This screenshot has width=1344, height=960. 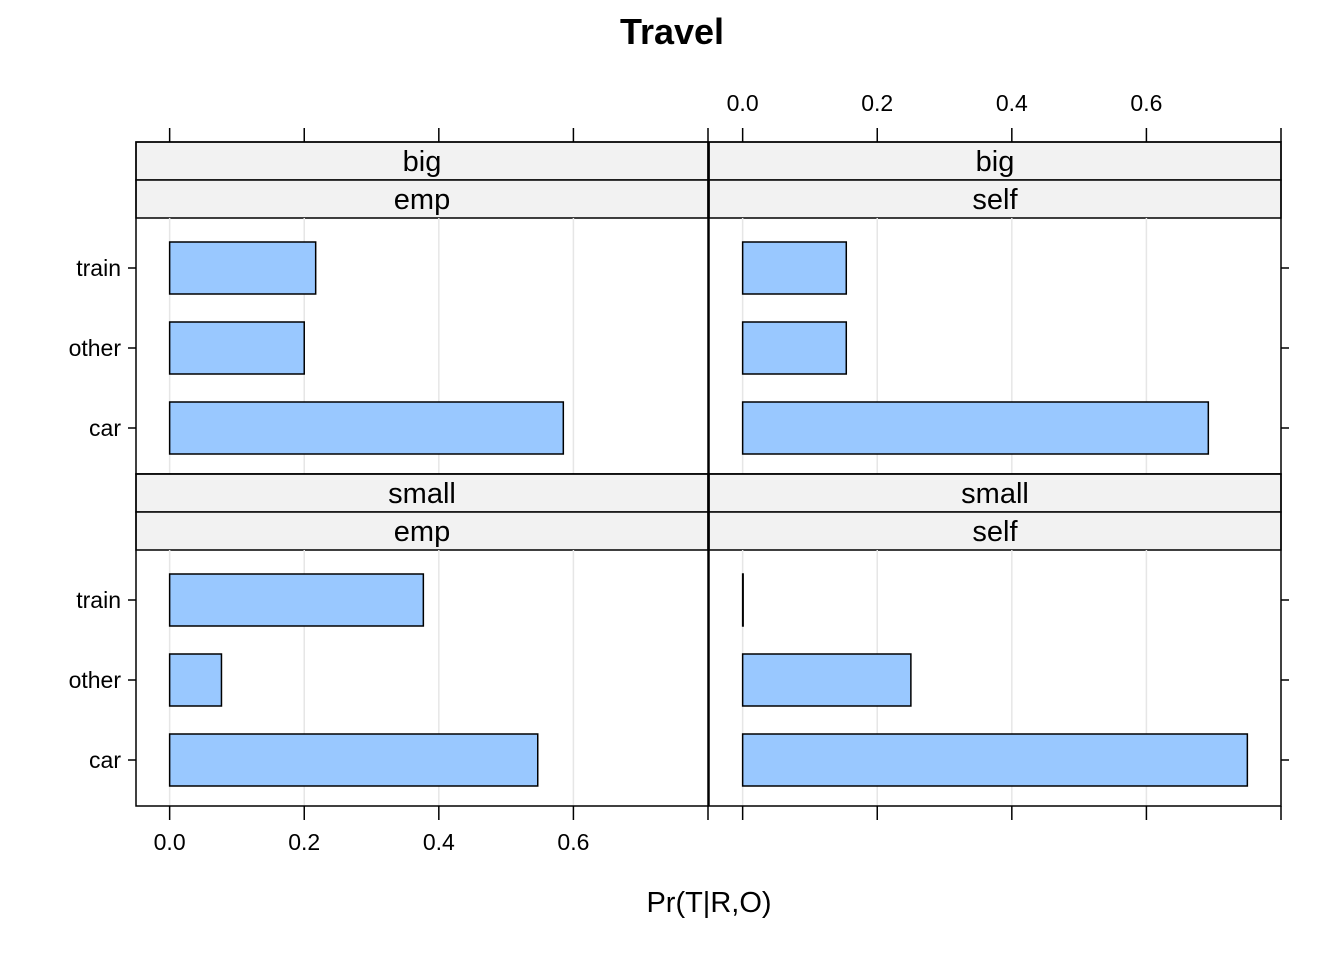 I want to click on x-tick-label-top: 0.4, so click(x=1012, y=103).